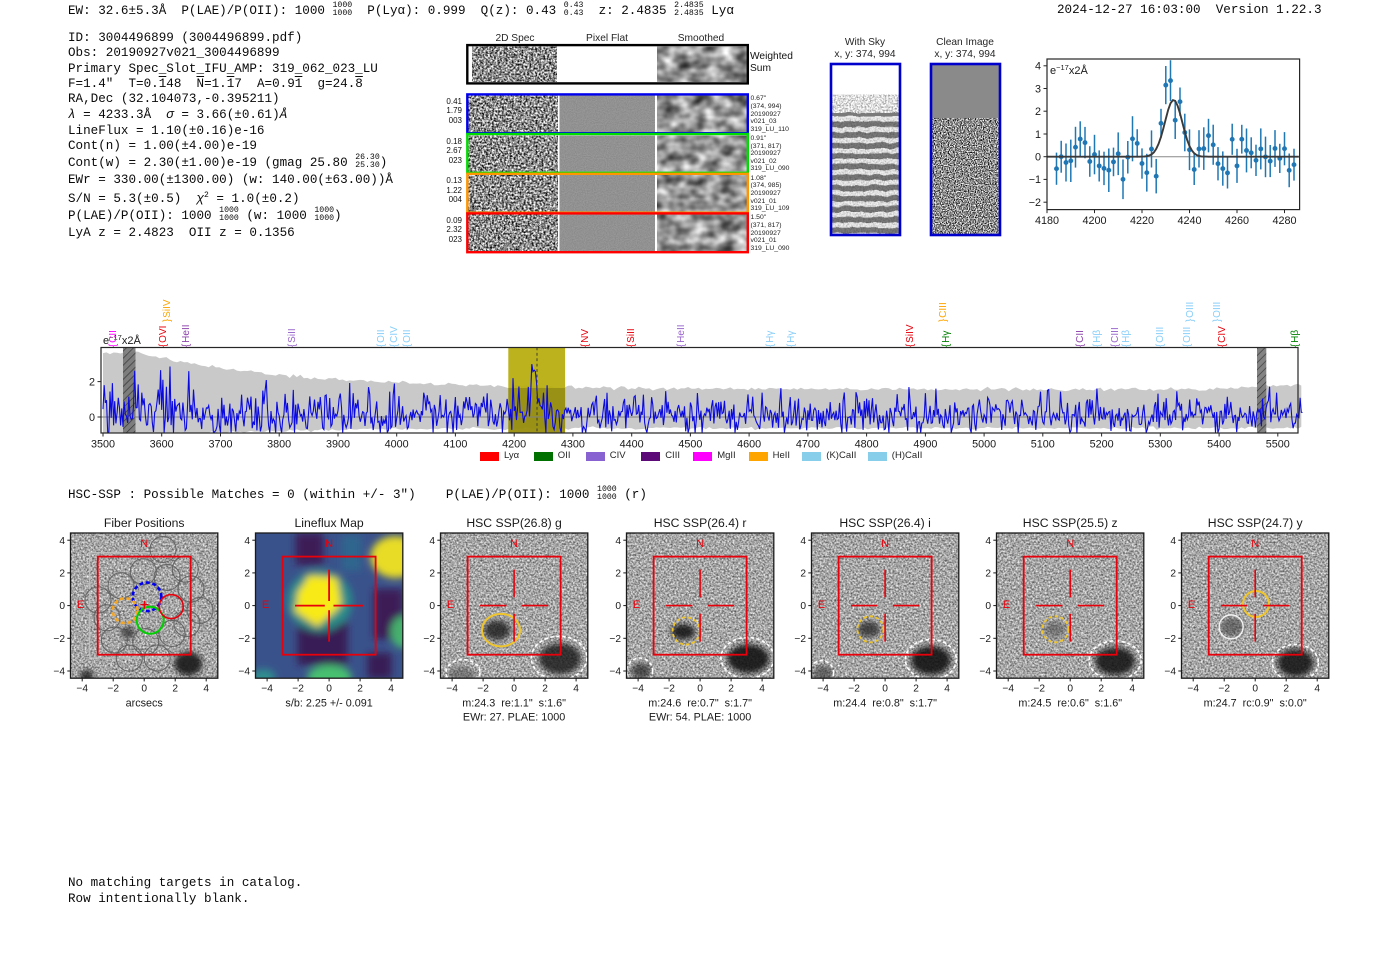 The width and height of the screenshot is (1400, 953). What do you see at coordinates (514, 704) in the screenshot?
I see `svg-text: m:24.3 re:1.1" s:1.6"` at bounding box center [514, 704].